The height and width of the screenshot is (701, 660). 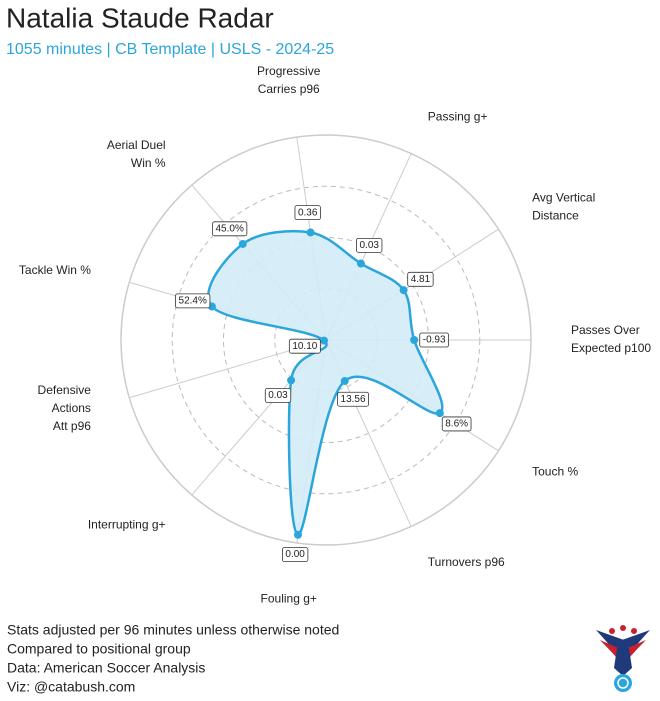 I want to click on logo, so click(x=623, y=658).